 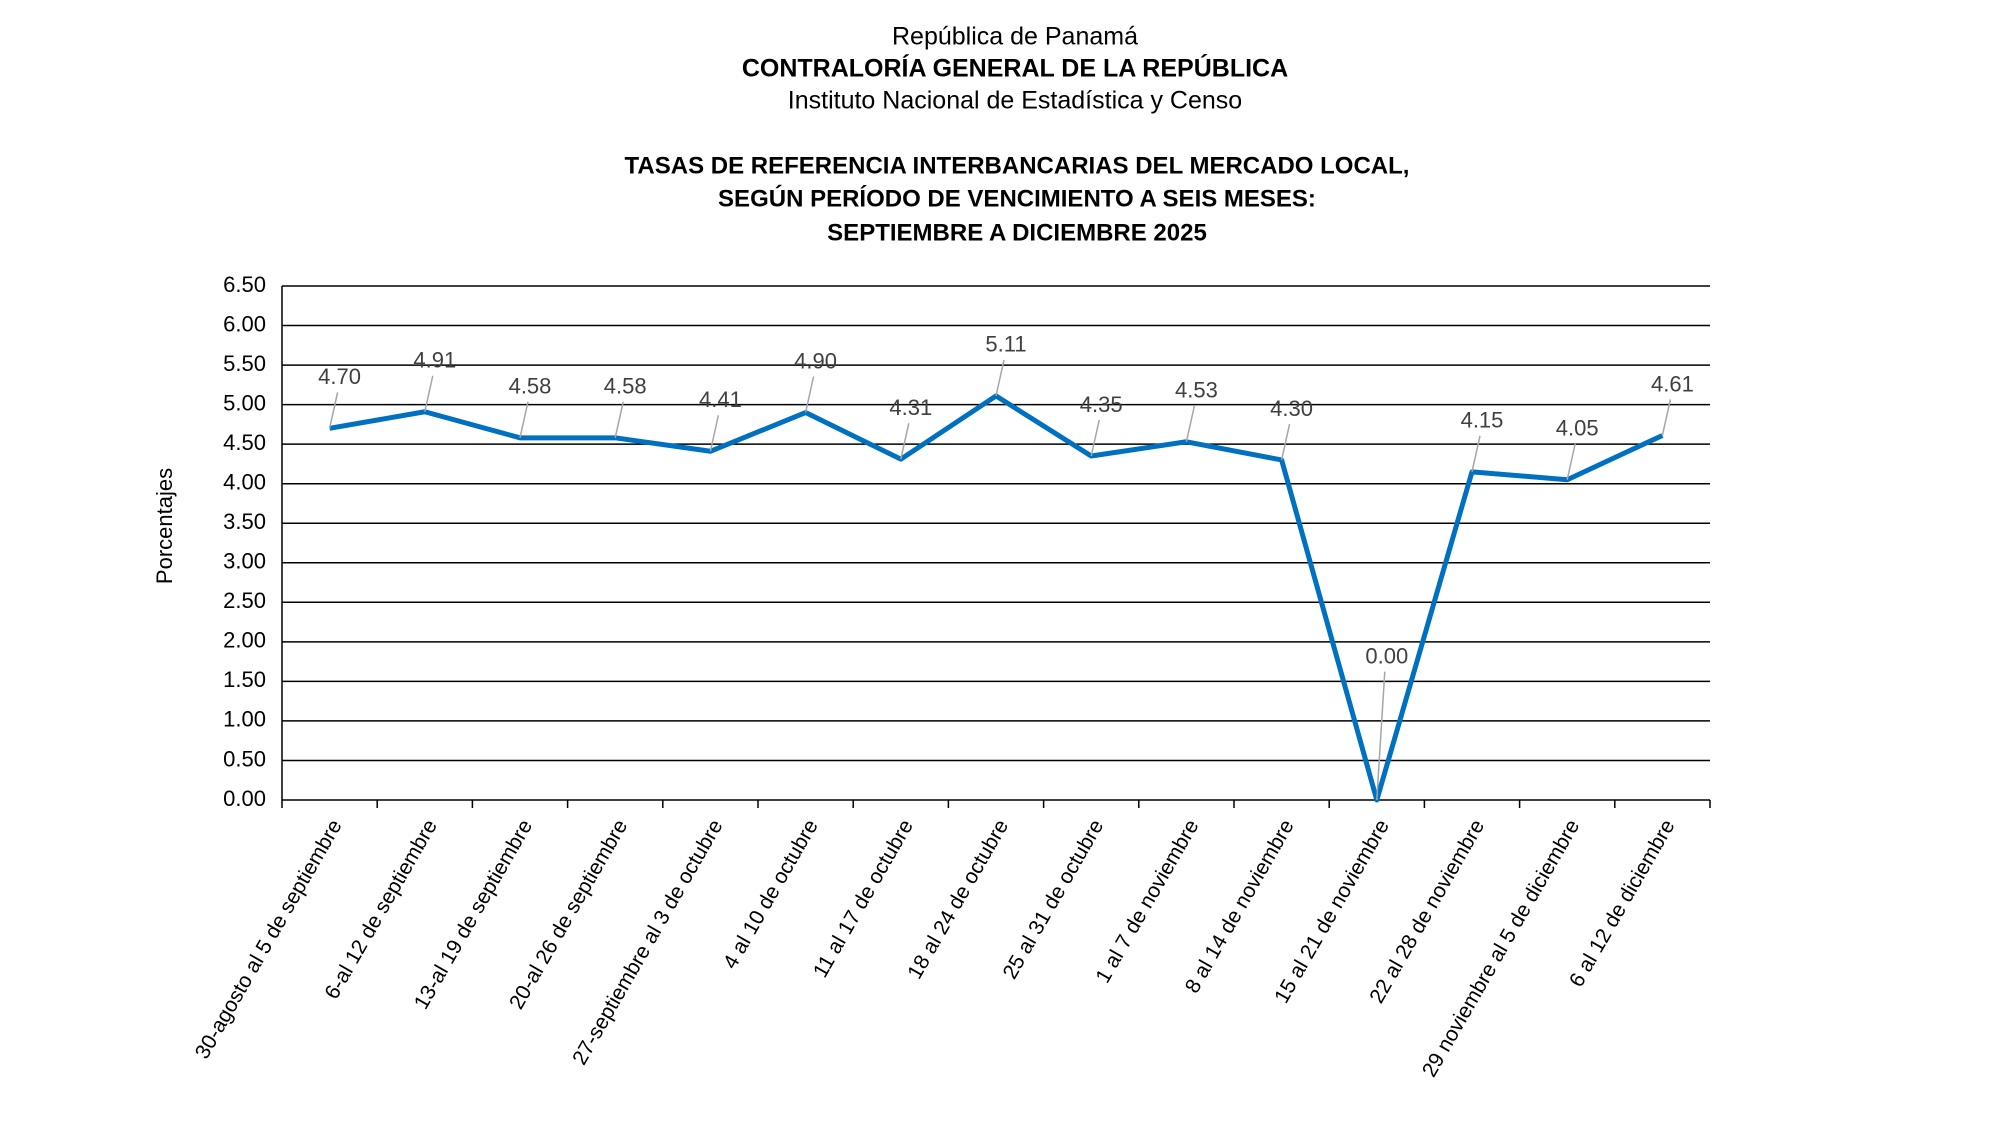 I want to click on y-tick-label: 6.00, so click(x=244, y=323).